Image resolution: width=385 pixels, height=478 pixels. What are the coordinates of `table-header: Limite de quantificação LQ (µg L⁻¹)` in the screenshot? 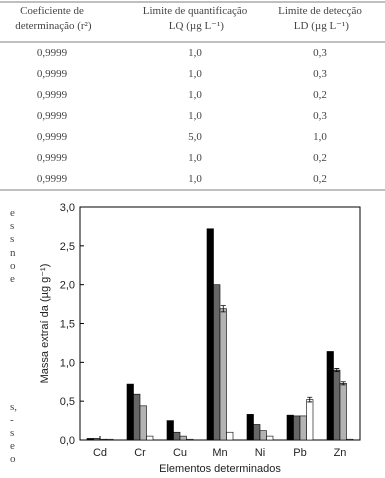 It's located at (195, 18).